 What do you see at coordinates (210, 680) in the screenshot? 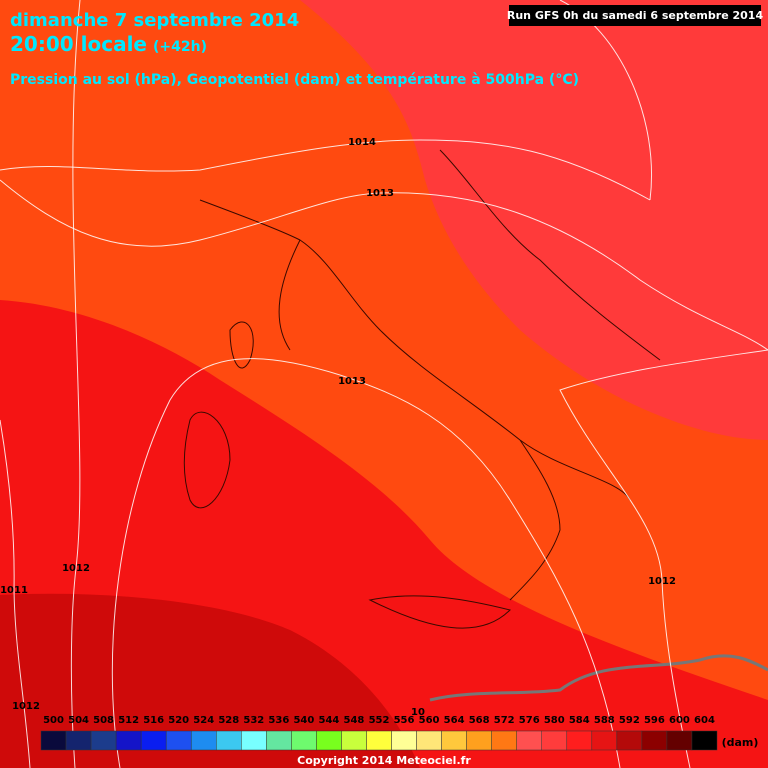
I see `zone-southwest` at bounding box center [210, 680].